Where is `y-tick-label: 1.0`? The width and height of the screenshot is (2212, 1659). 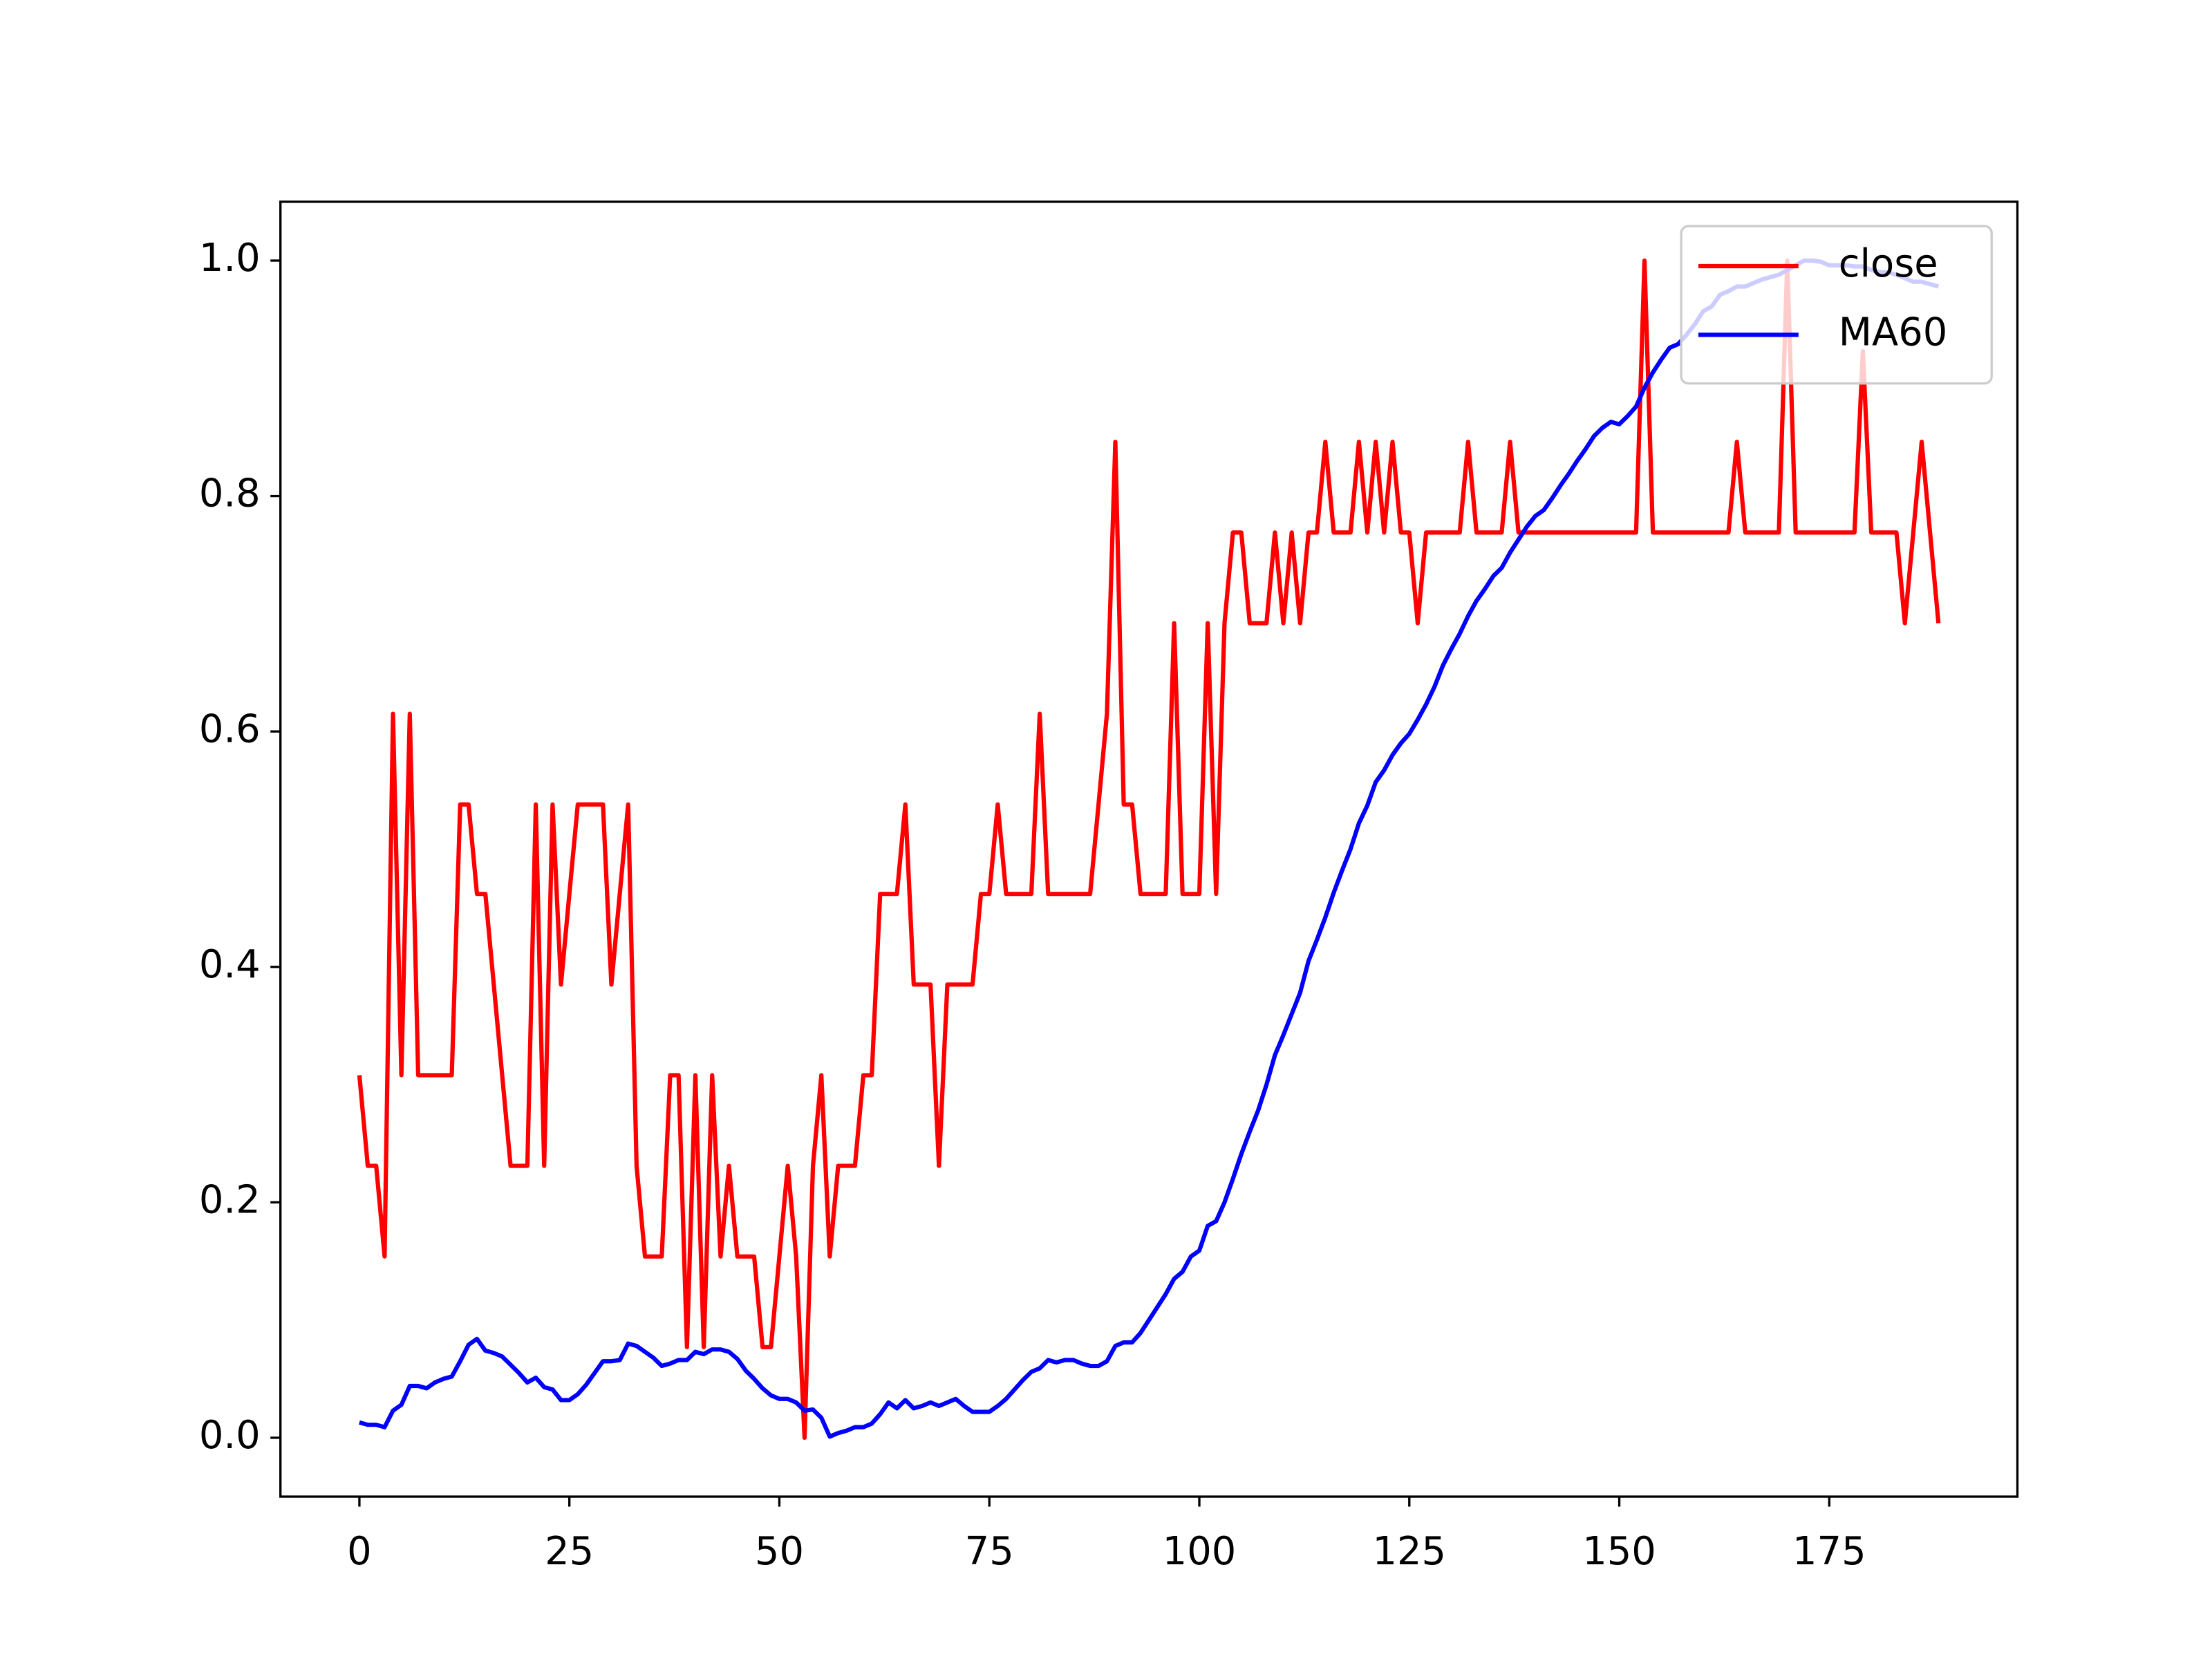
y-tick-label: 1.0 is located at coordinates (230, 258).